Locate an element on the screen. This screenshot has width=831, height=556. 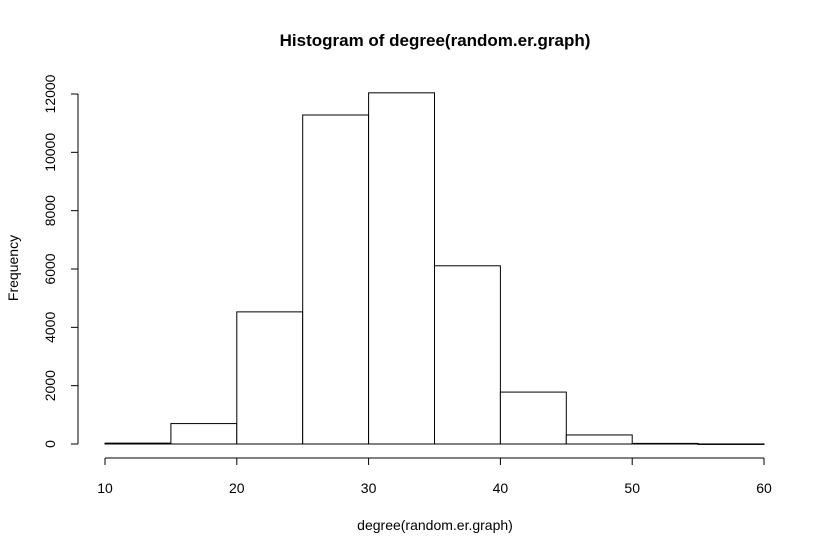
chart-title: Histogram of degree(random.er.graph) is located at coordinates (435, 40).